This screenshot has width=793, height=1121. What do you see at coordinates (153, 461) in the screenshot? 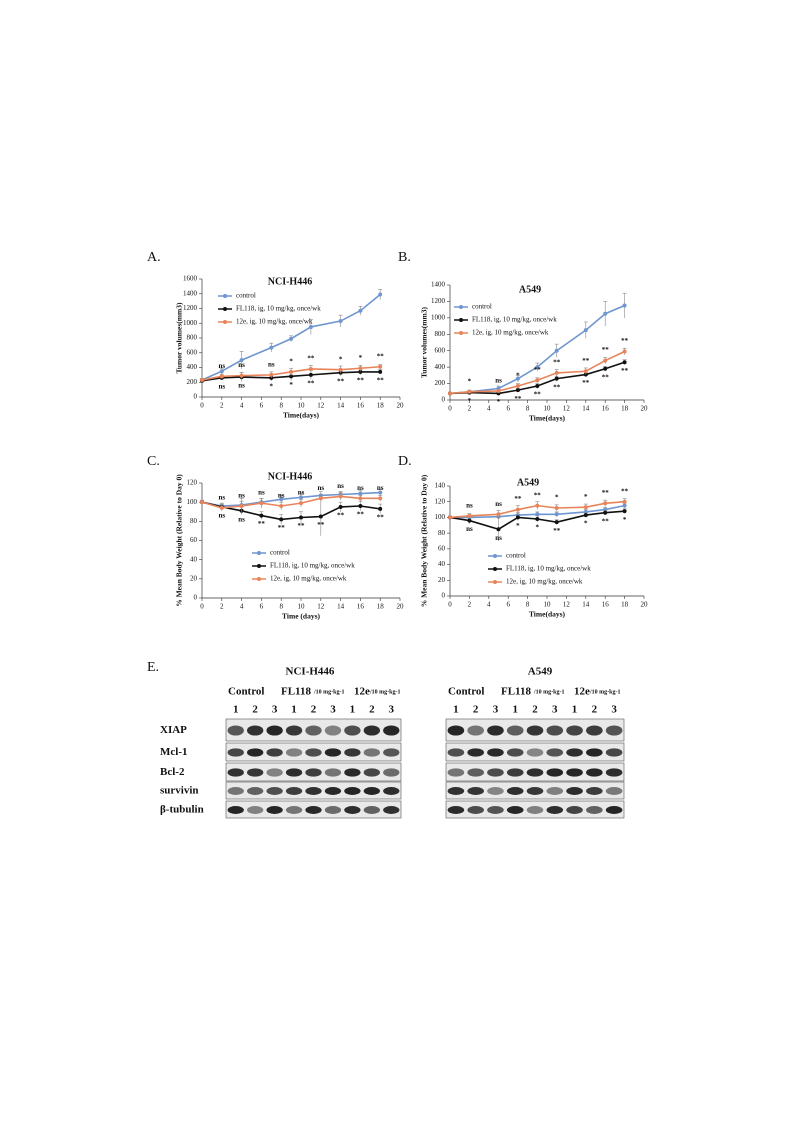
I see `panel-label: C.` at bounding box center [153, 461].